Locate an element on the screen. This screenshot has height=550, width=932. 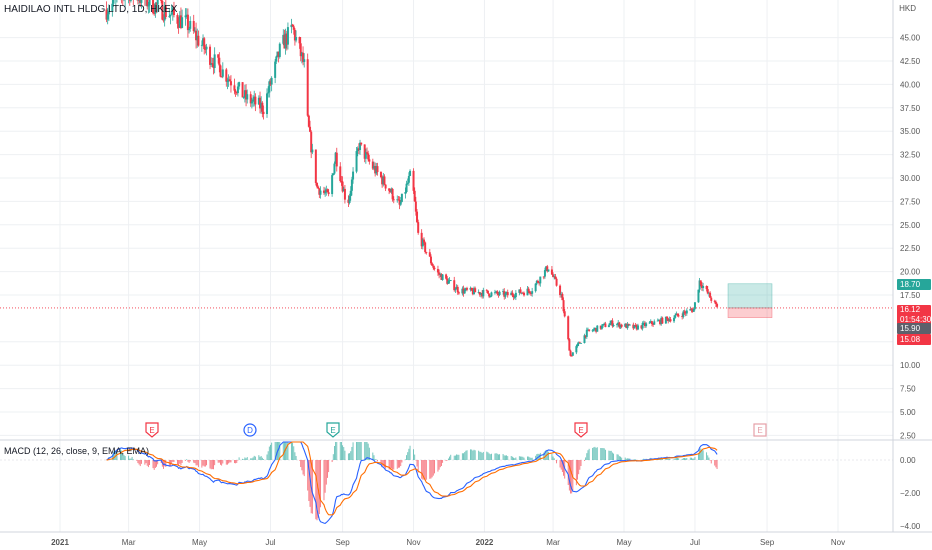
earnings-marker-icon is located at coordinates (581, 430).